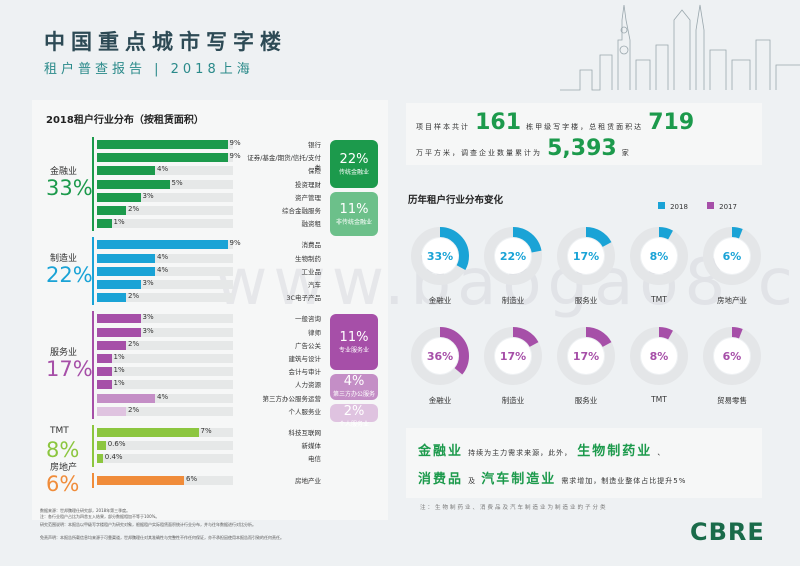 The height and width of the screenshot is (566, 800). I want to click on bar-category-label: 广告公关, so click(308, 345).